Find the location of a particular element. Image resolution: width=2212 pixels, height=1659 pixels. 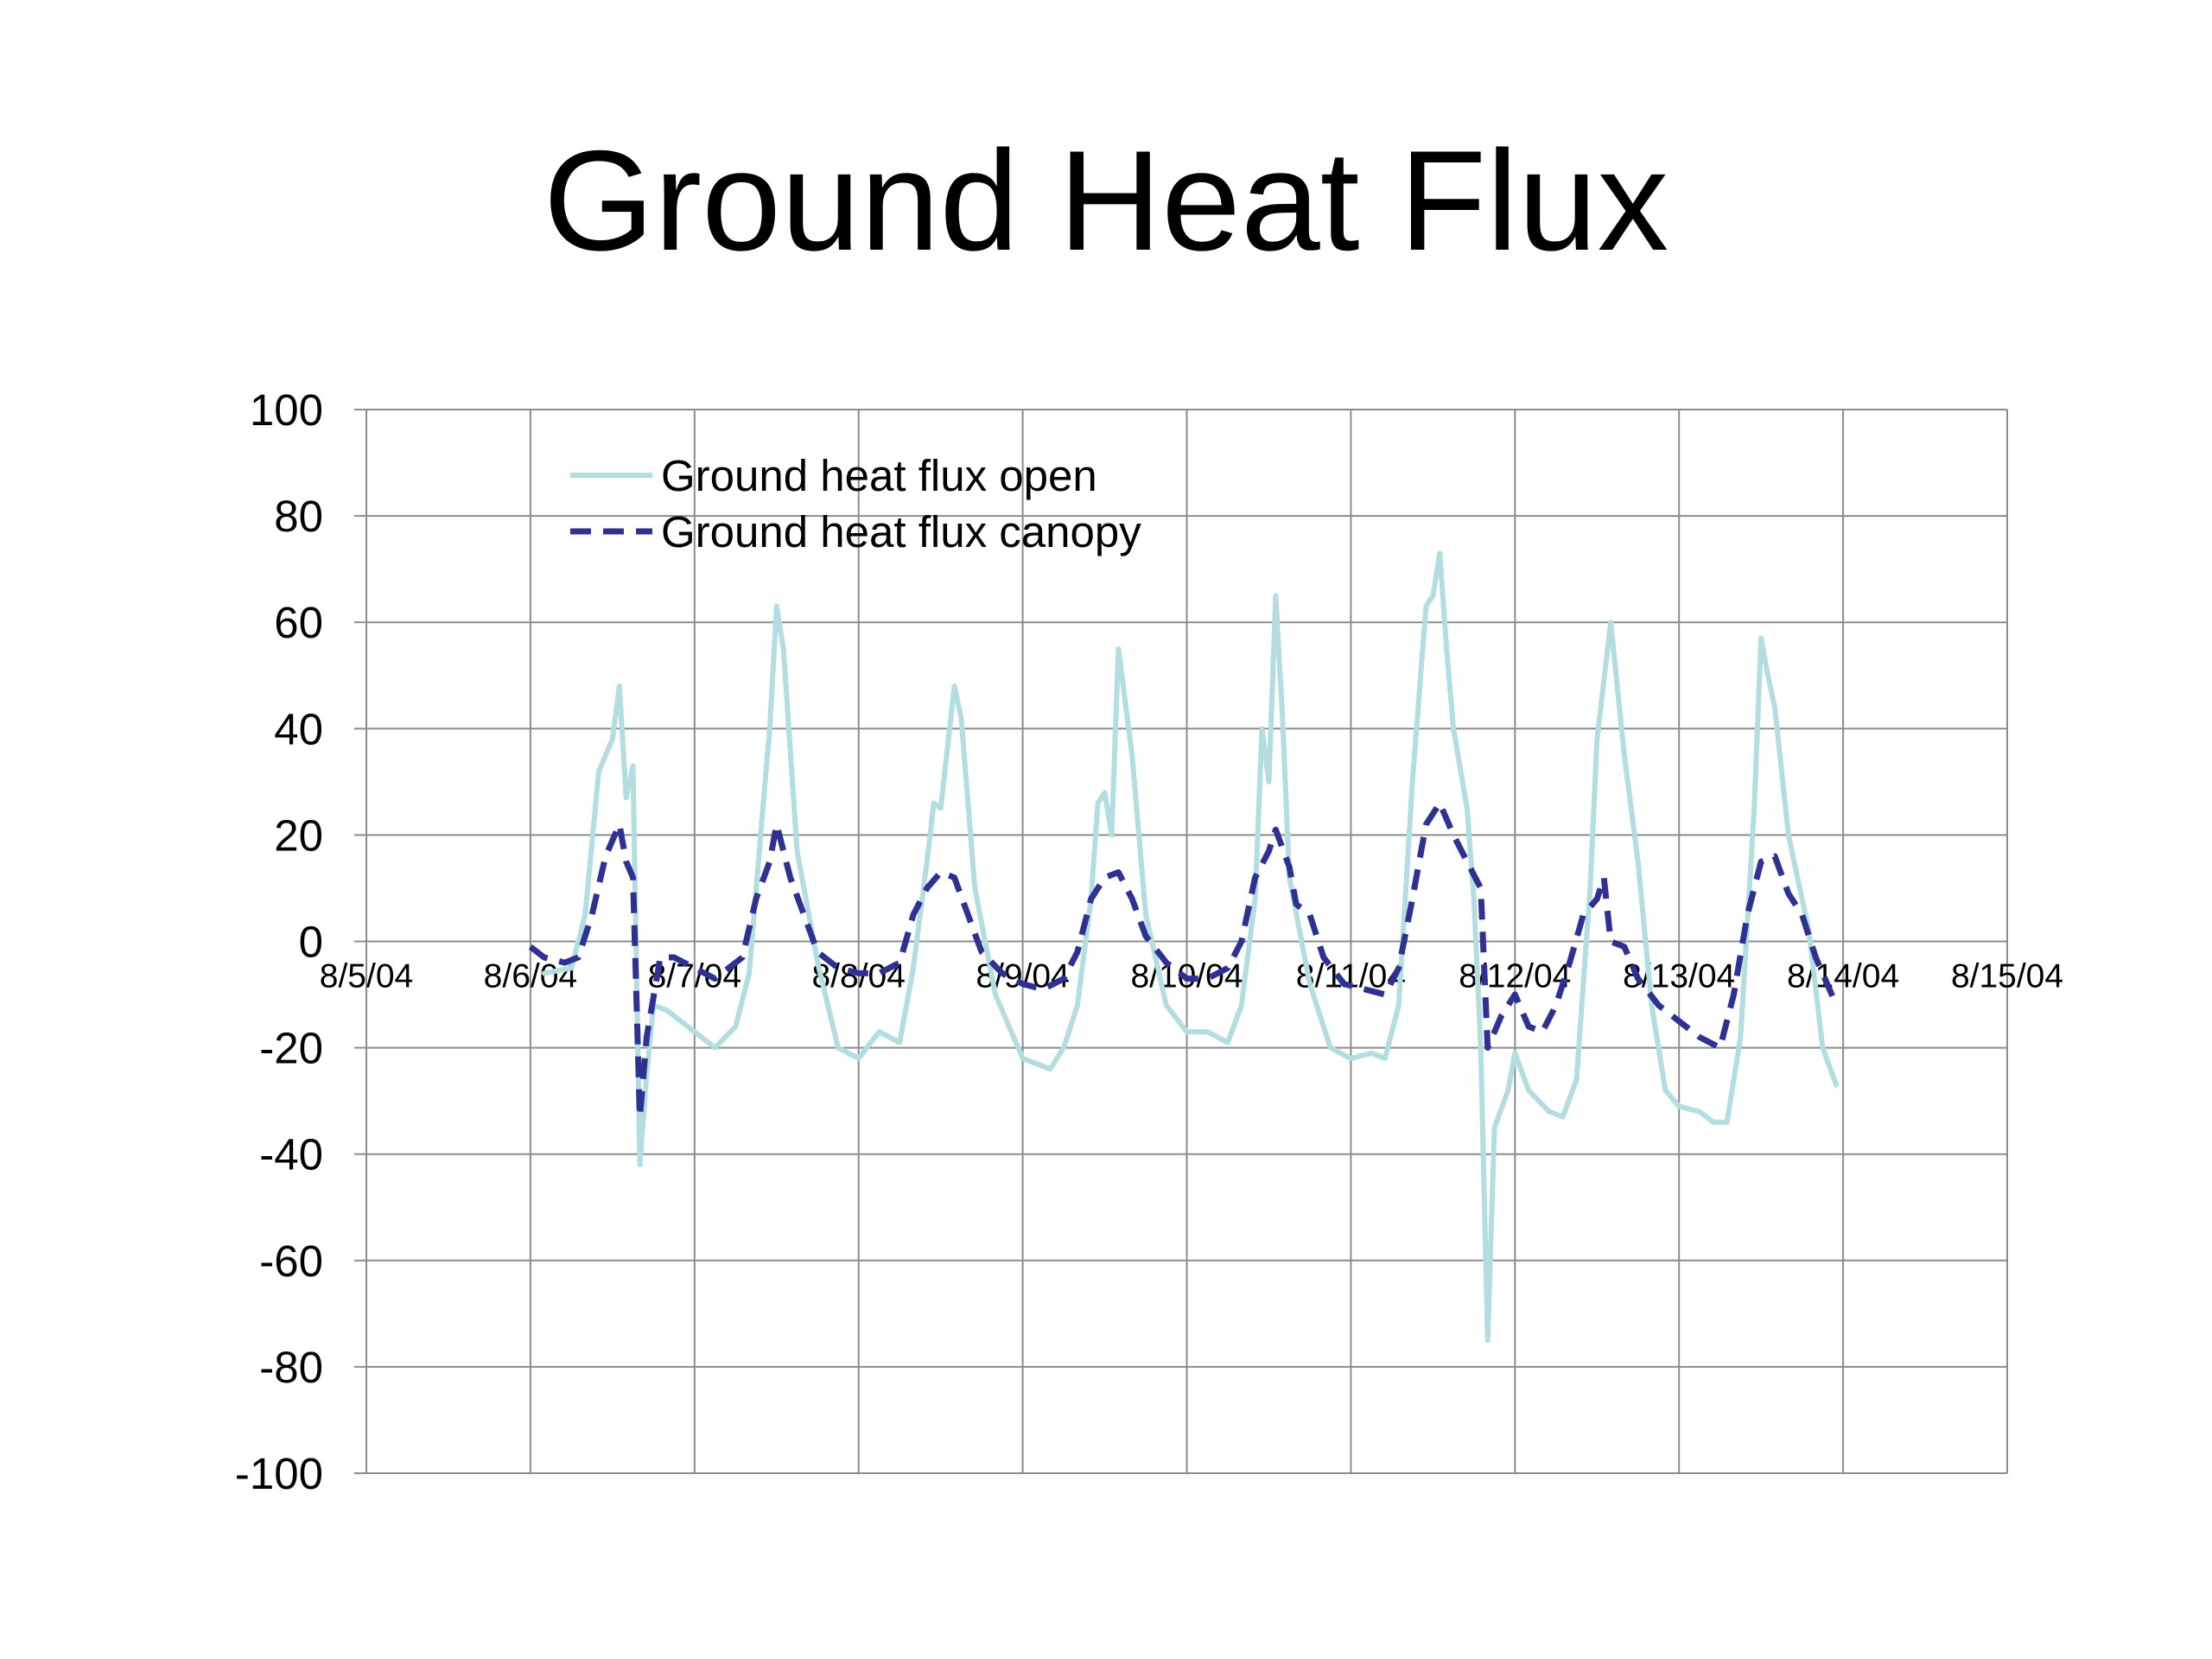

y-tick-label: 20 is located at coordinates (298, 835).